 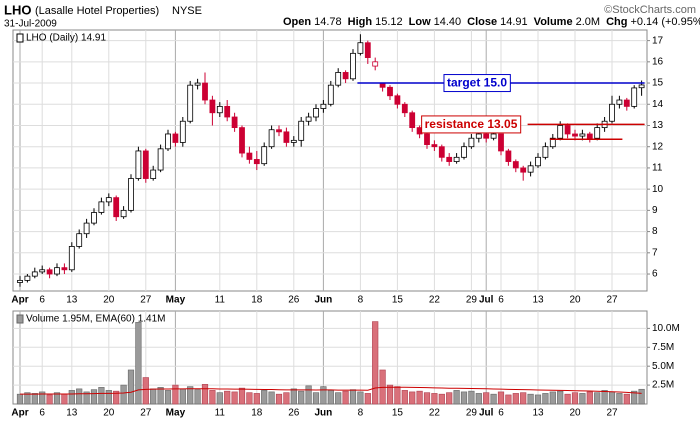 I want to click on quote-label: Close, so click(x=482, y=22).